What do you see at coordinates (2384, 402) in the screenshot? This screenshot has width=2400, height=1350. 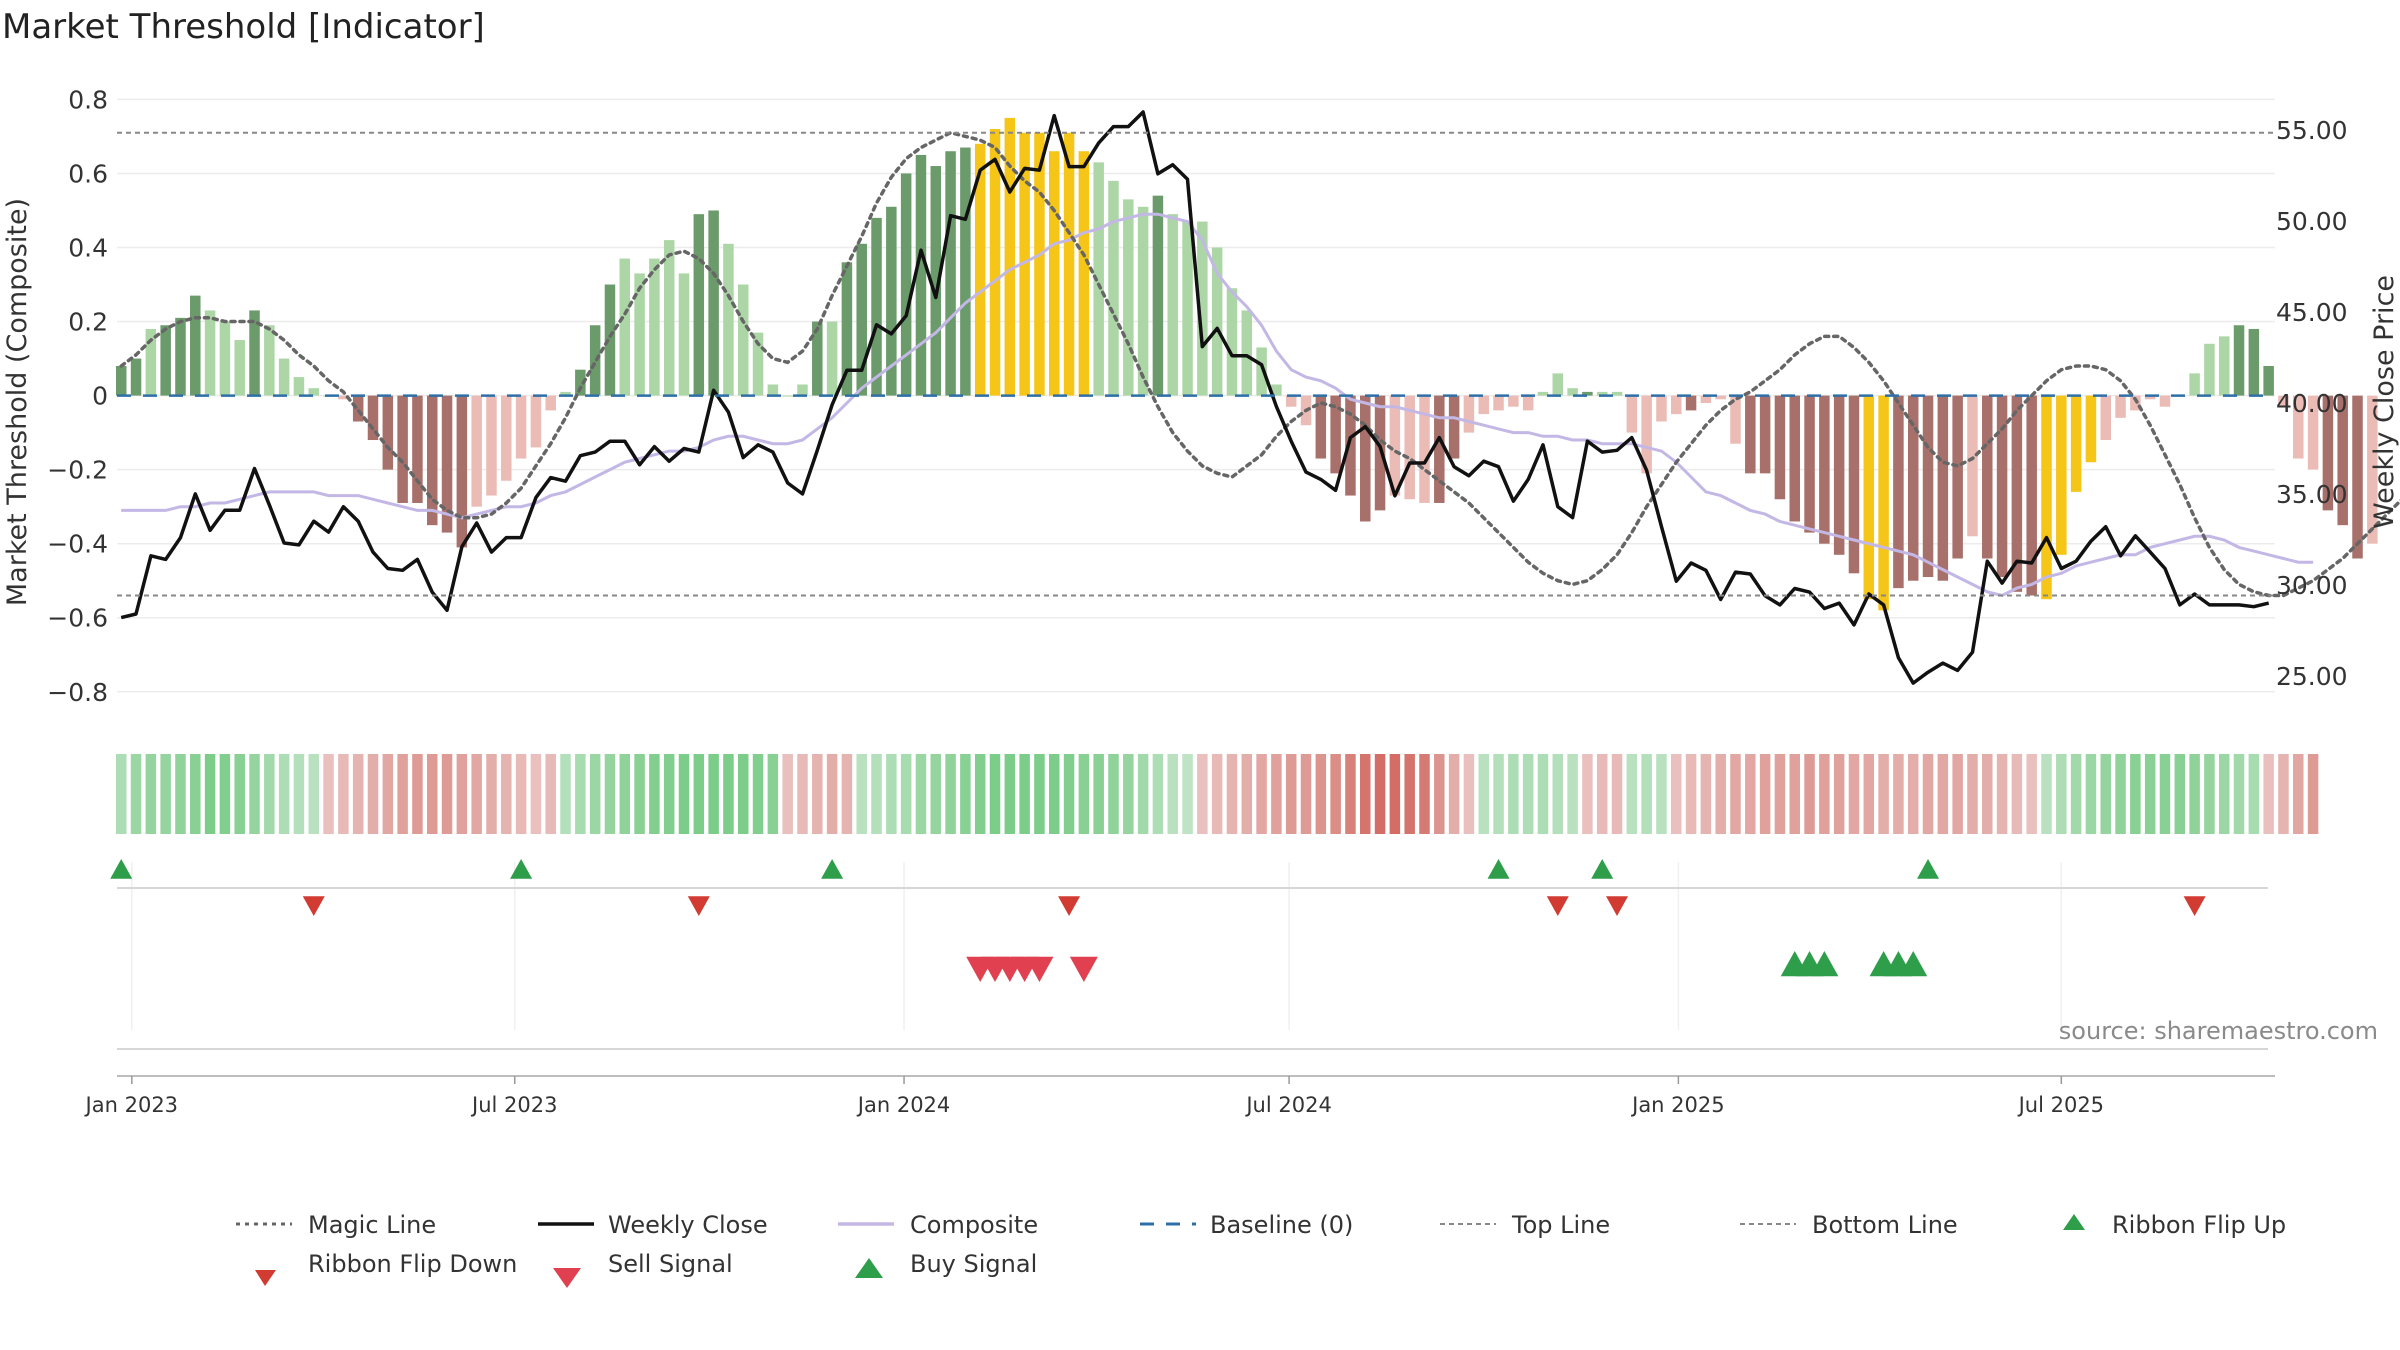 I see `y-axis-label-right: Weekly Close Price` at bounding box center [2384, 402].